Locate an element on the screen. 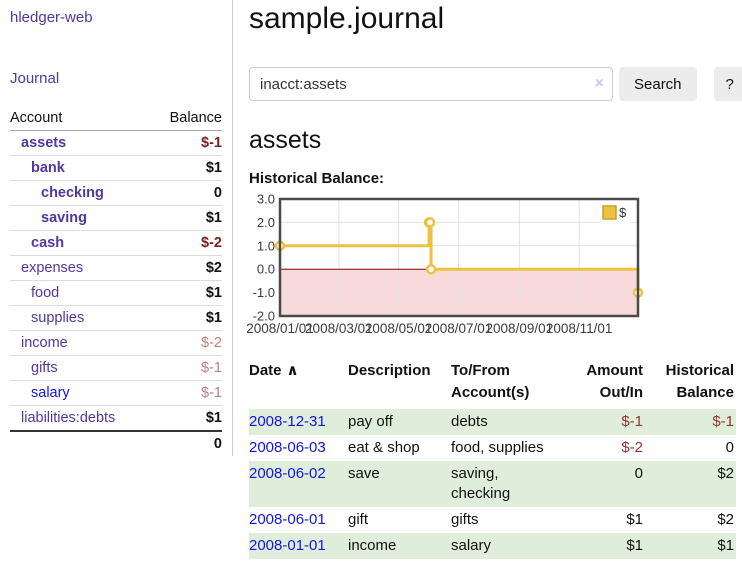 The image size is (742, 582). search-form: × Search ? is located at coordinates (495, 84).